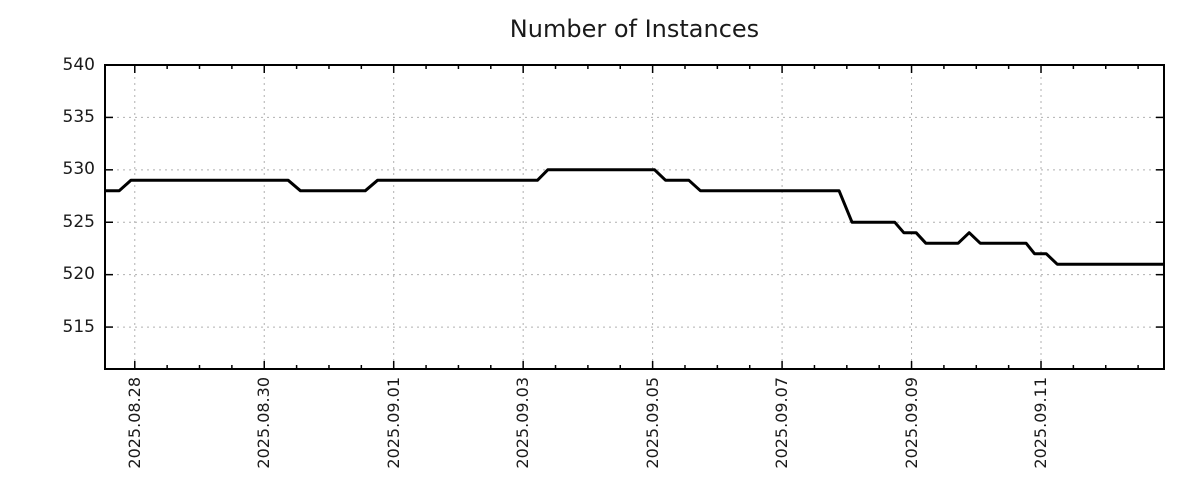 Image resolution: width=1200 pixels, height=500 pixels. What do you see at coordinates (78, 169) in the screenshot?
I see `y-tick-label: 530` at bounding box center [78, 169].